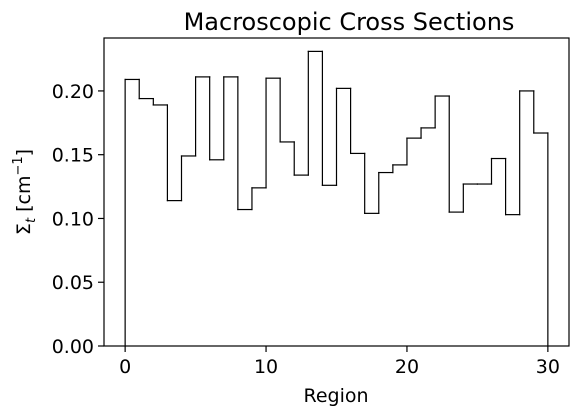 This screenshot has height=417, width=578. Describe the element at coordinates (349, 22) in the screenshot. I see `chart-title: Macroscopic Cross Sections` at that location.